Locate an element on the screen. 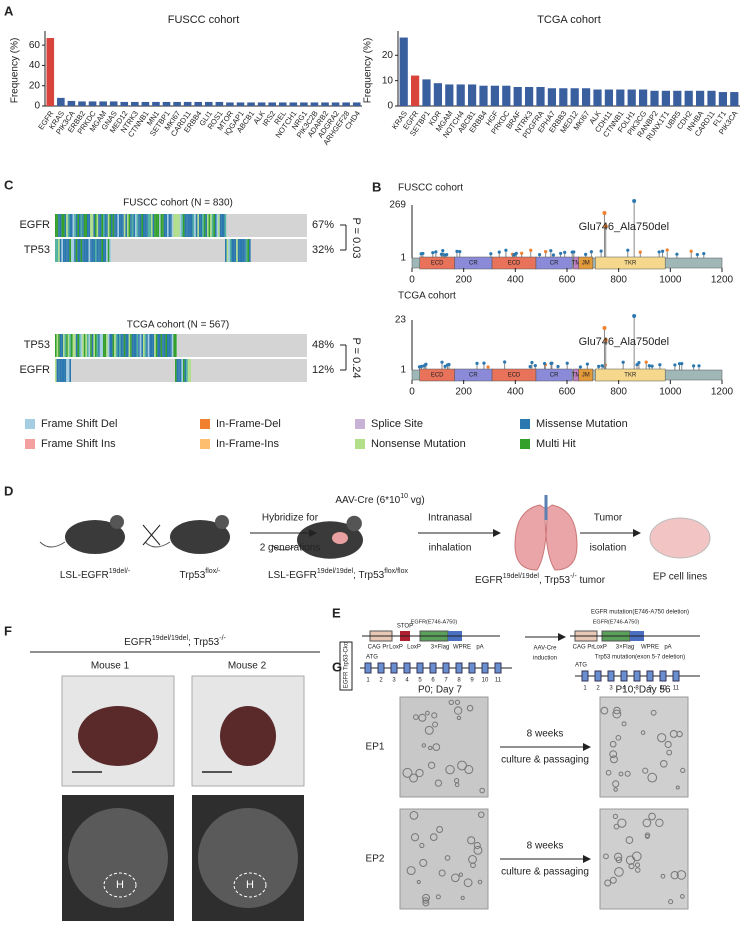 This screenshot has width=749, height=941. exon-label: 10 is located at coordinates (663, 689).